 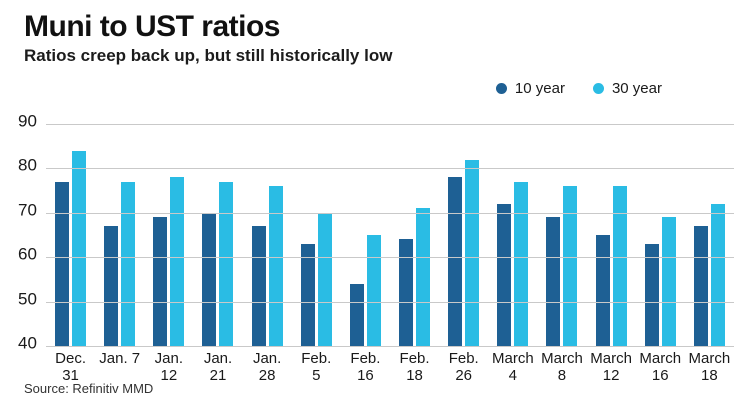 I want to click on x-tick-label-line: Jan. 7, so click(x=120, y=358).